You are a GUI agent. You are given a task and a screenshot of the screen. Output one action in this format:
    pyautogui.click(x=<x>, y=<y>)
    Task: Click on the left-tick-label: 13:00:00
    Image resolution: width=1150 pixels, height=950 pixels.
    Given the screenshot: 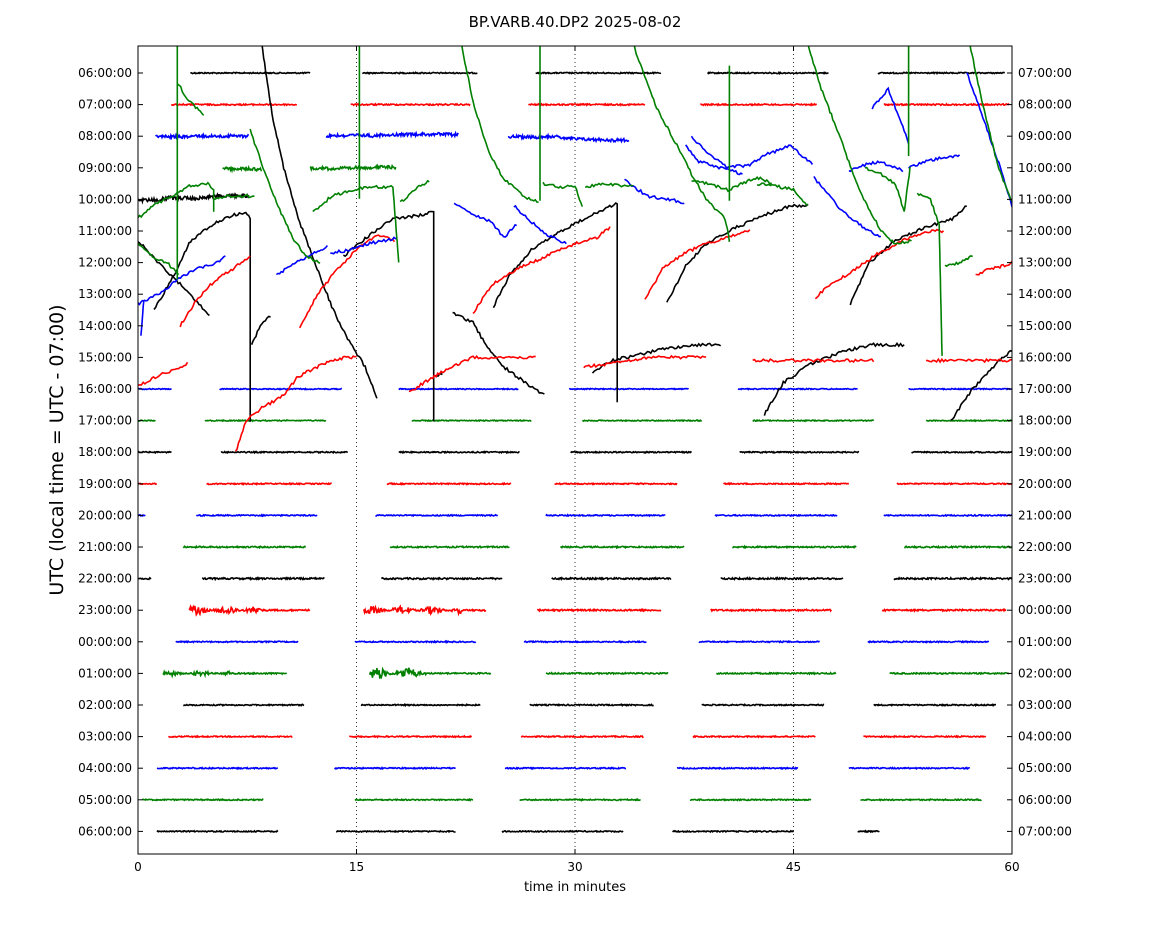 What is the action you would take?
    pyautogui.click(x=105, y=294)
    